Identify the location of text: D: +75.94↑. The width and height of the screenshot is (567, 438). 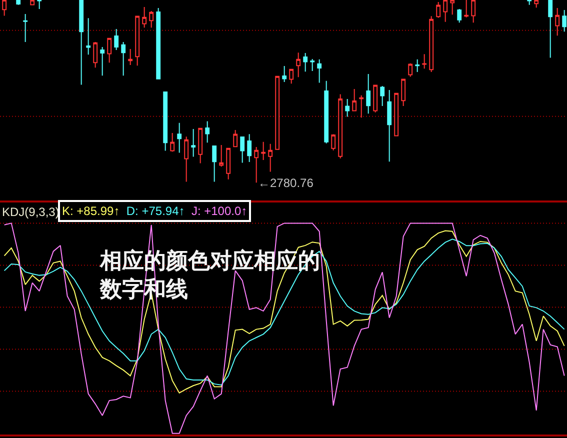
(155, 211).